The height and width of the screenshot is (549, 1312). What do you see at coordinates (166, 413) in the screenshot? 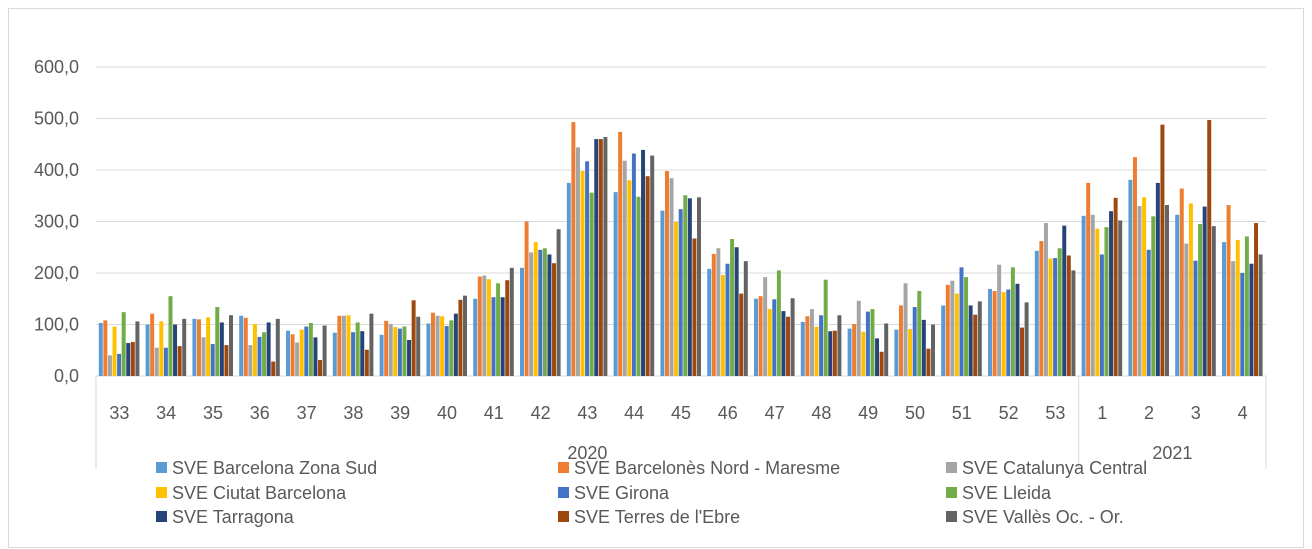
I see `x-tick-label: 34` at bounding box center [166, 413].